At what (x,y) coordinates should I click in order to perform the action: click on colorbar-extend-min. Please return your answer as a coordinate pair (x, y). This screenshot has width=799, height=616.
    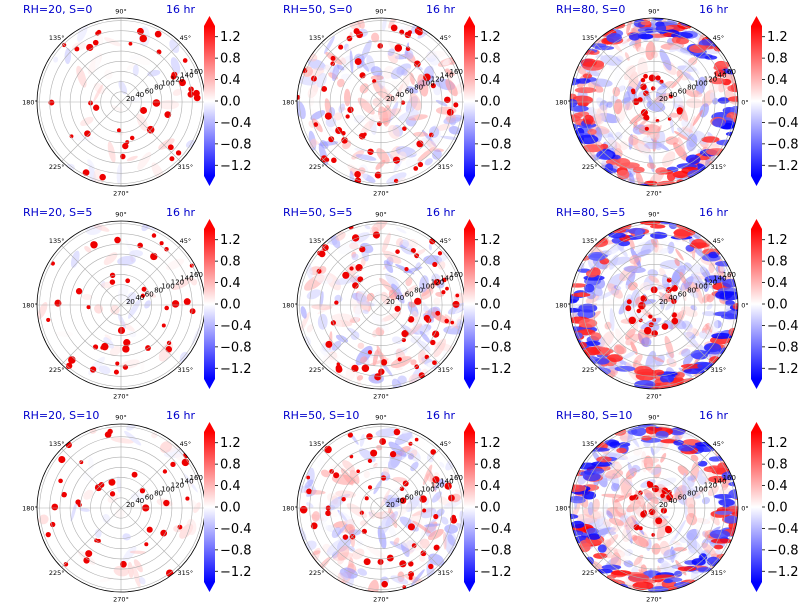
    Looking at the image, I should click on (469, 587).